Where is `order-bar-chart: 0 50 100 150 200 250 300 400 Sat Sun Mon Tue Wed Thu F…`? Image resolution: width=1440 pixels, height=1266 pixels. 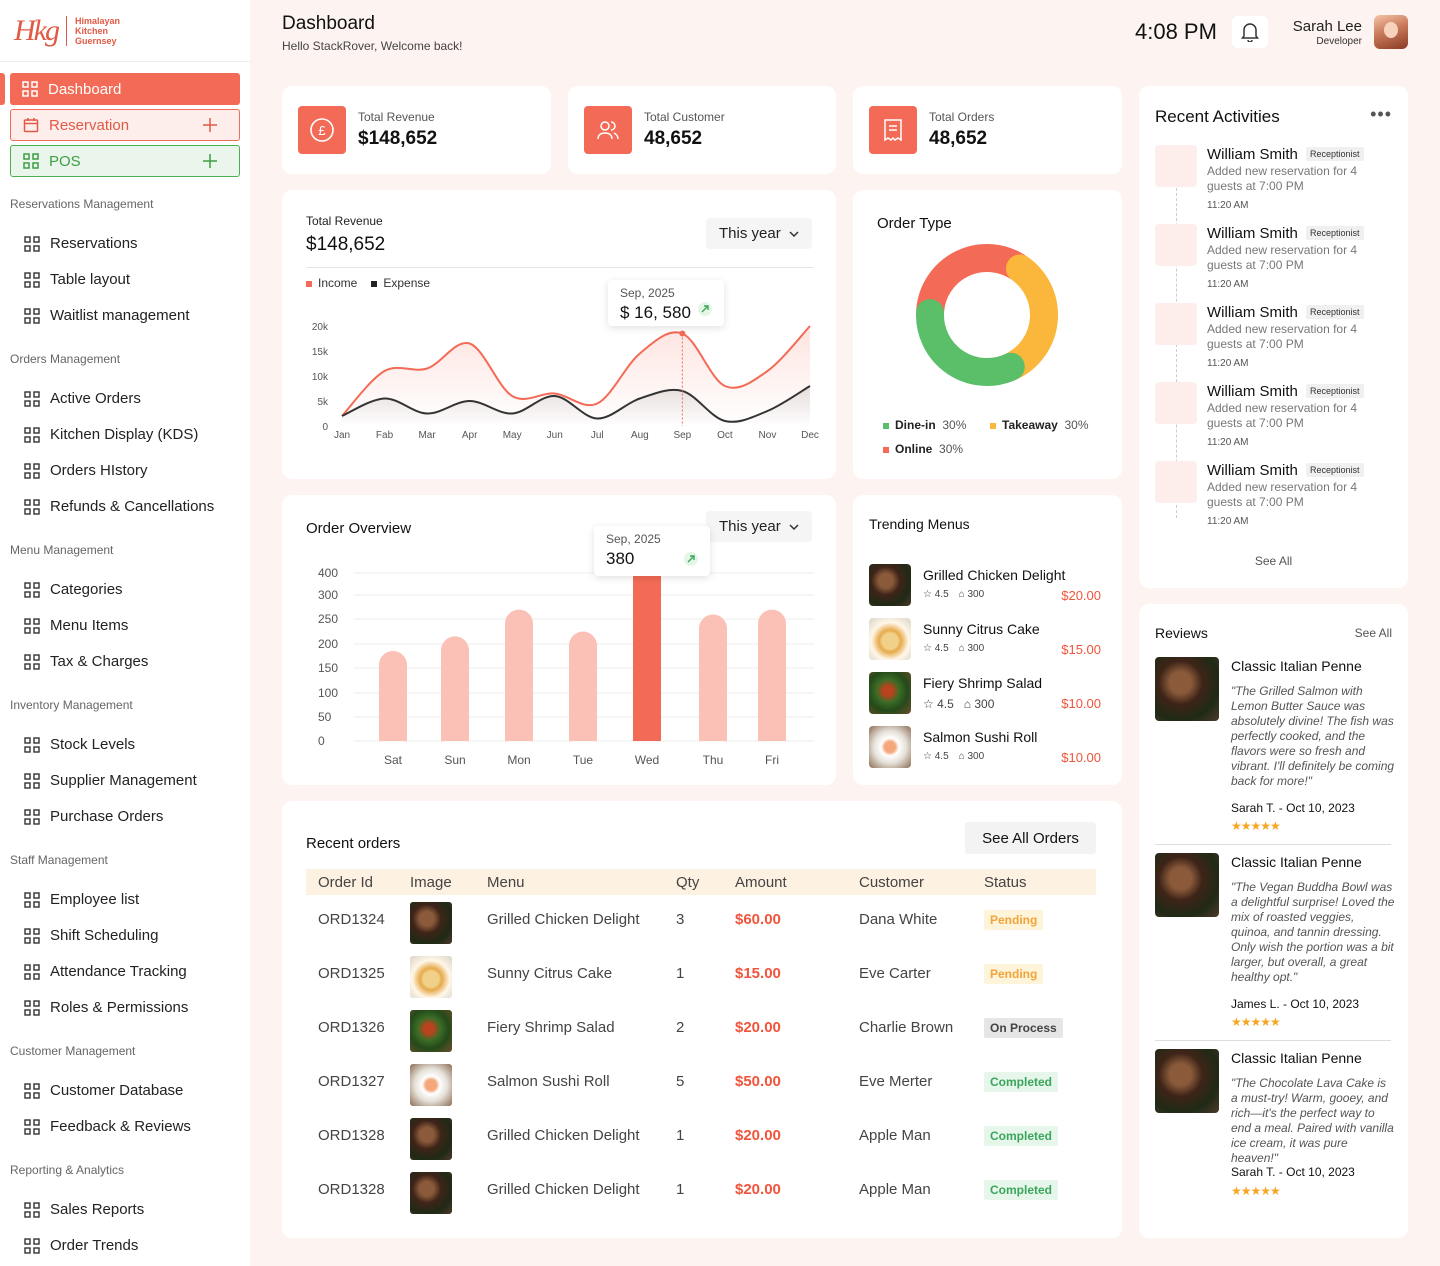
order-bar-chart: 0 50 100 150 200 250 300 400 Sat Sun Mon Tue Wed Thu F… is located at coordinates (566, 660).